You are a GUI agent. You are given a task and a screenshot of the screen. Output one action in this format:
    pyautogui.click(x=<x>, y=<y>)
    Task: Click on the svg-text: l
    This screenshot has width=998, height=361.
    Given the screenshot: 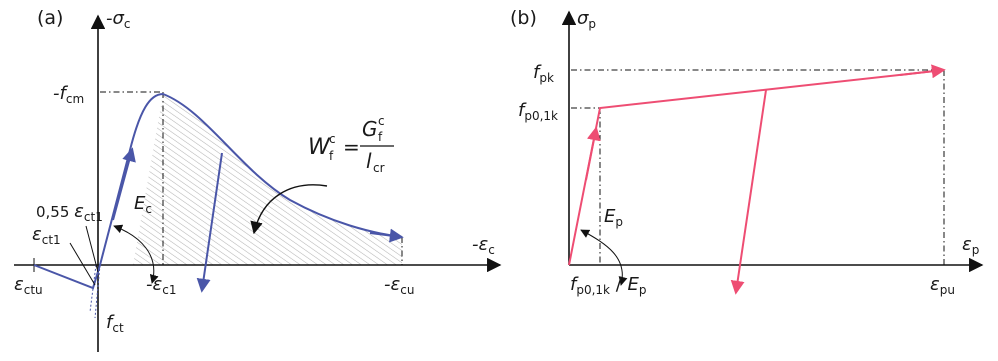 What is the action you would take?
    pyautogui.click(x=369, y=161)
    